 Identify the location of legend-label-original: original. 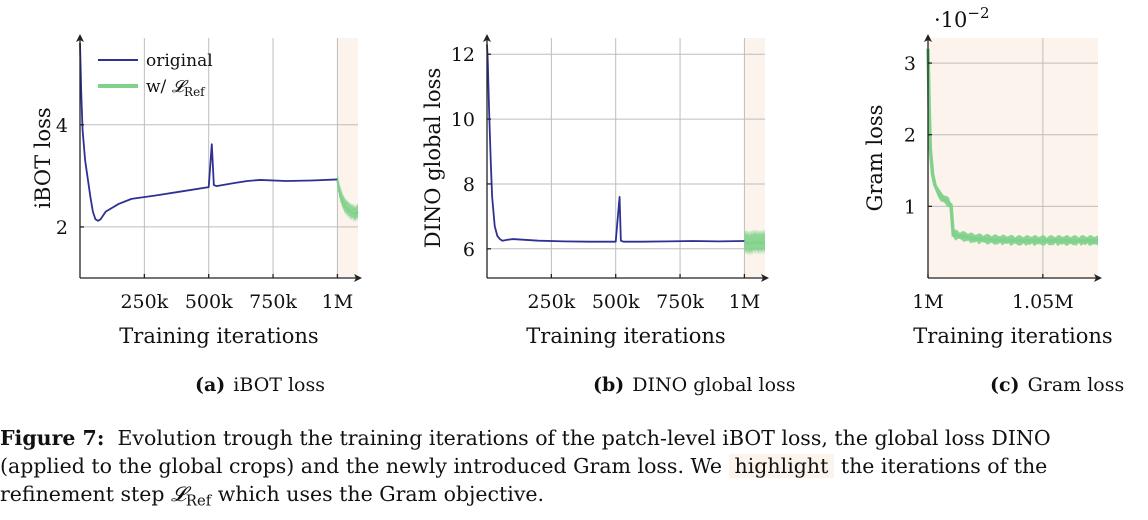
(179, 61).